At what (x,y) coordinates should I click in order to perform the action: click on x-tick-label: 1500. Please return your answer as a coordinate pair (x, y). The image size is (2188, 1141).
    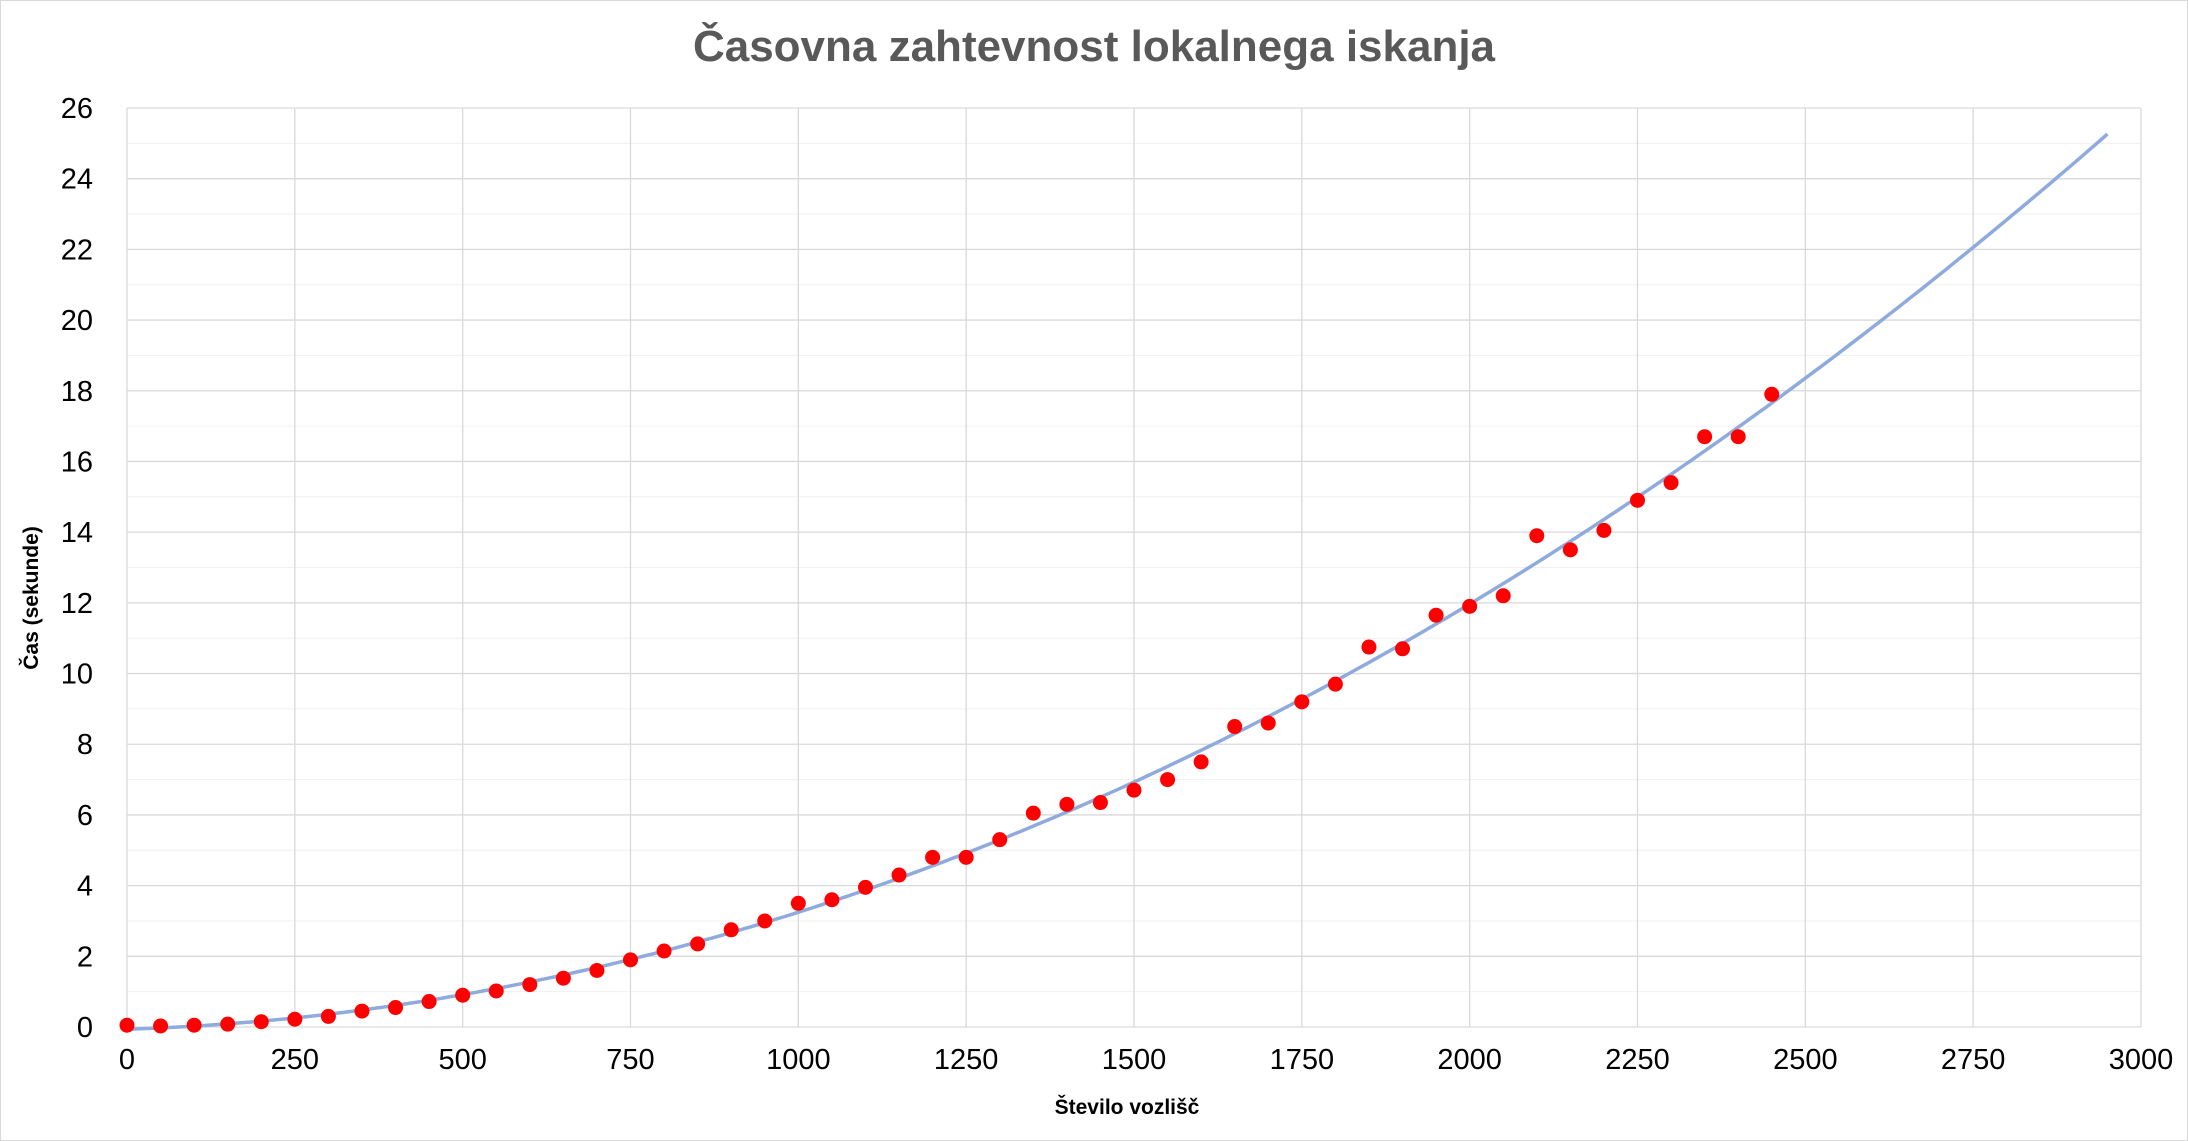
    Looking at the image, I should click on (1134, 1060).